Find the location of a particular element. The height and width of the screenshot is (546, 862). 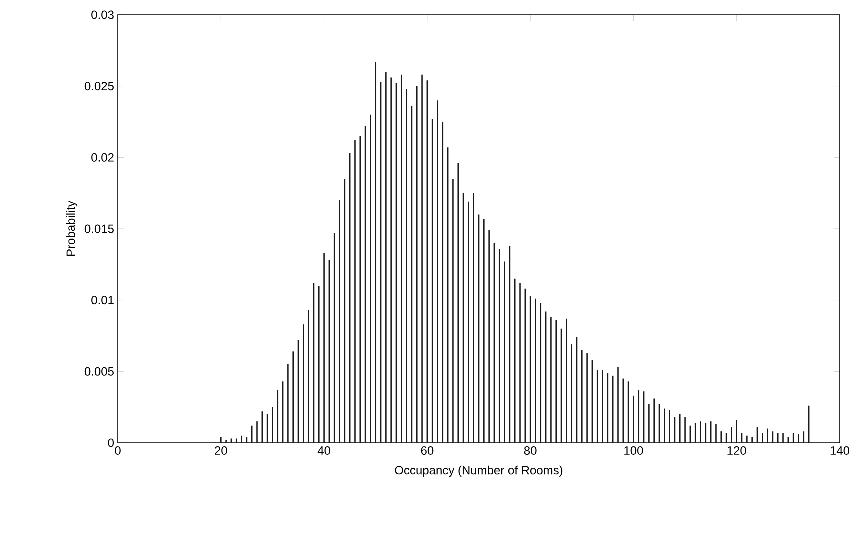

x-tick-label: 80 is located at coordinates (530, 451).